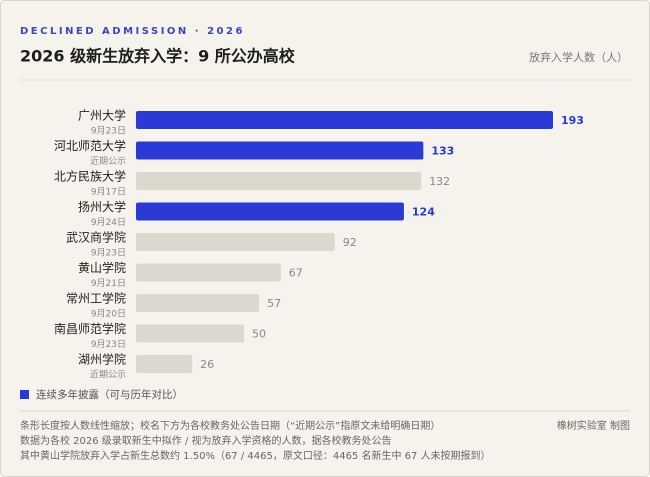  I want to click on category-label: 武汉商学院, so click(96, 237).